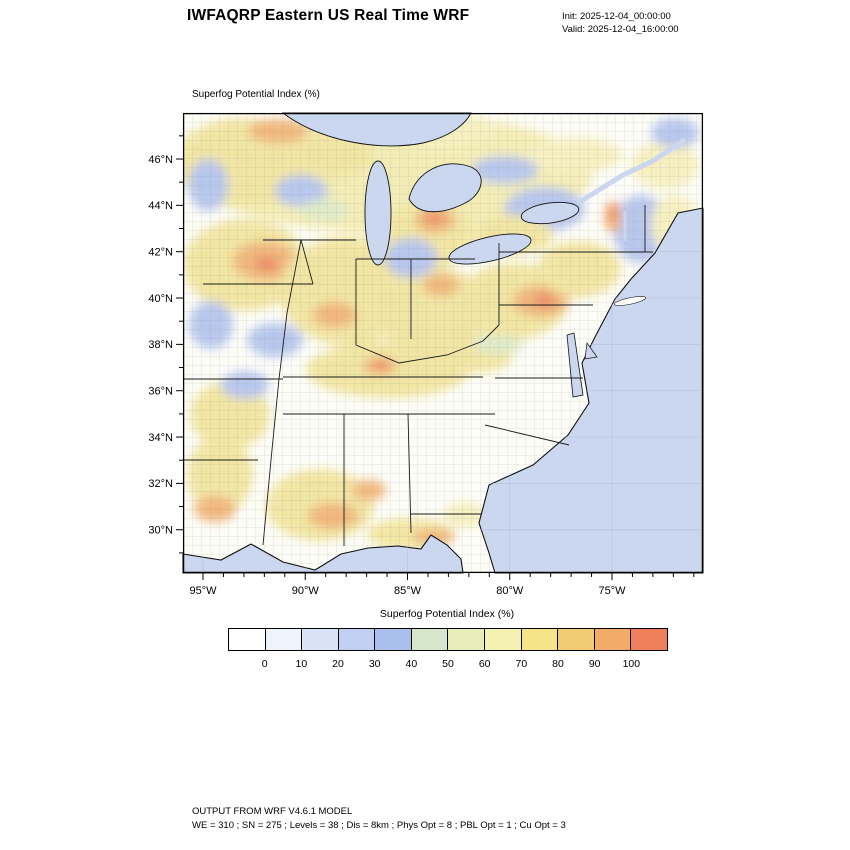 The image size is (850, 850). I want to click on colorbar-tick-label: 30, so click(374, 664).